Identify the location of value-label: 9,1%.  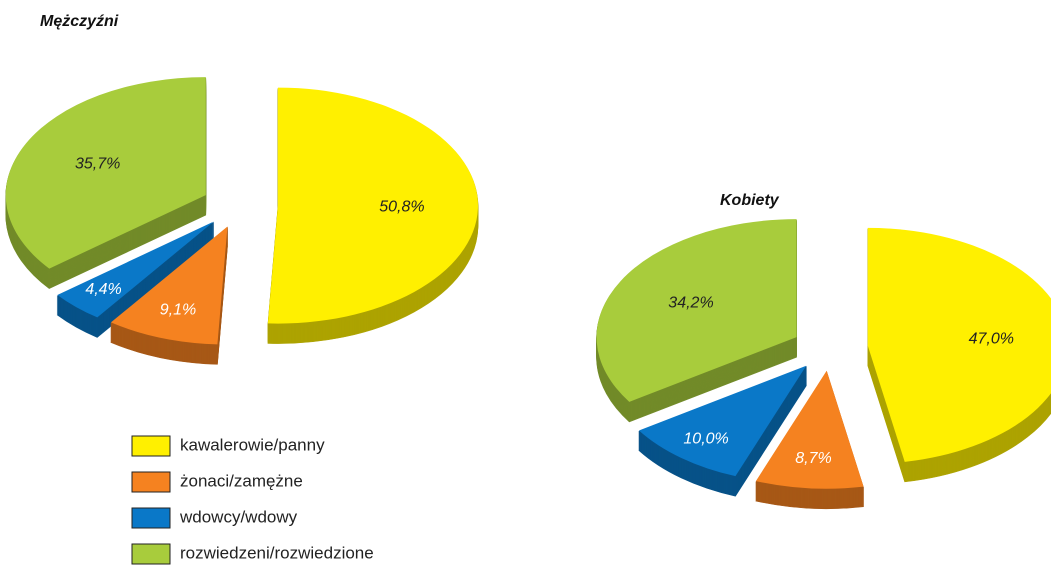
(178, 309).